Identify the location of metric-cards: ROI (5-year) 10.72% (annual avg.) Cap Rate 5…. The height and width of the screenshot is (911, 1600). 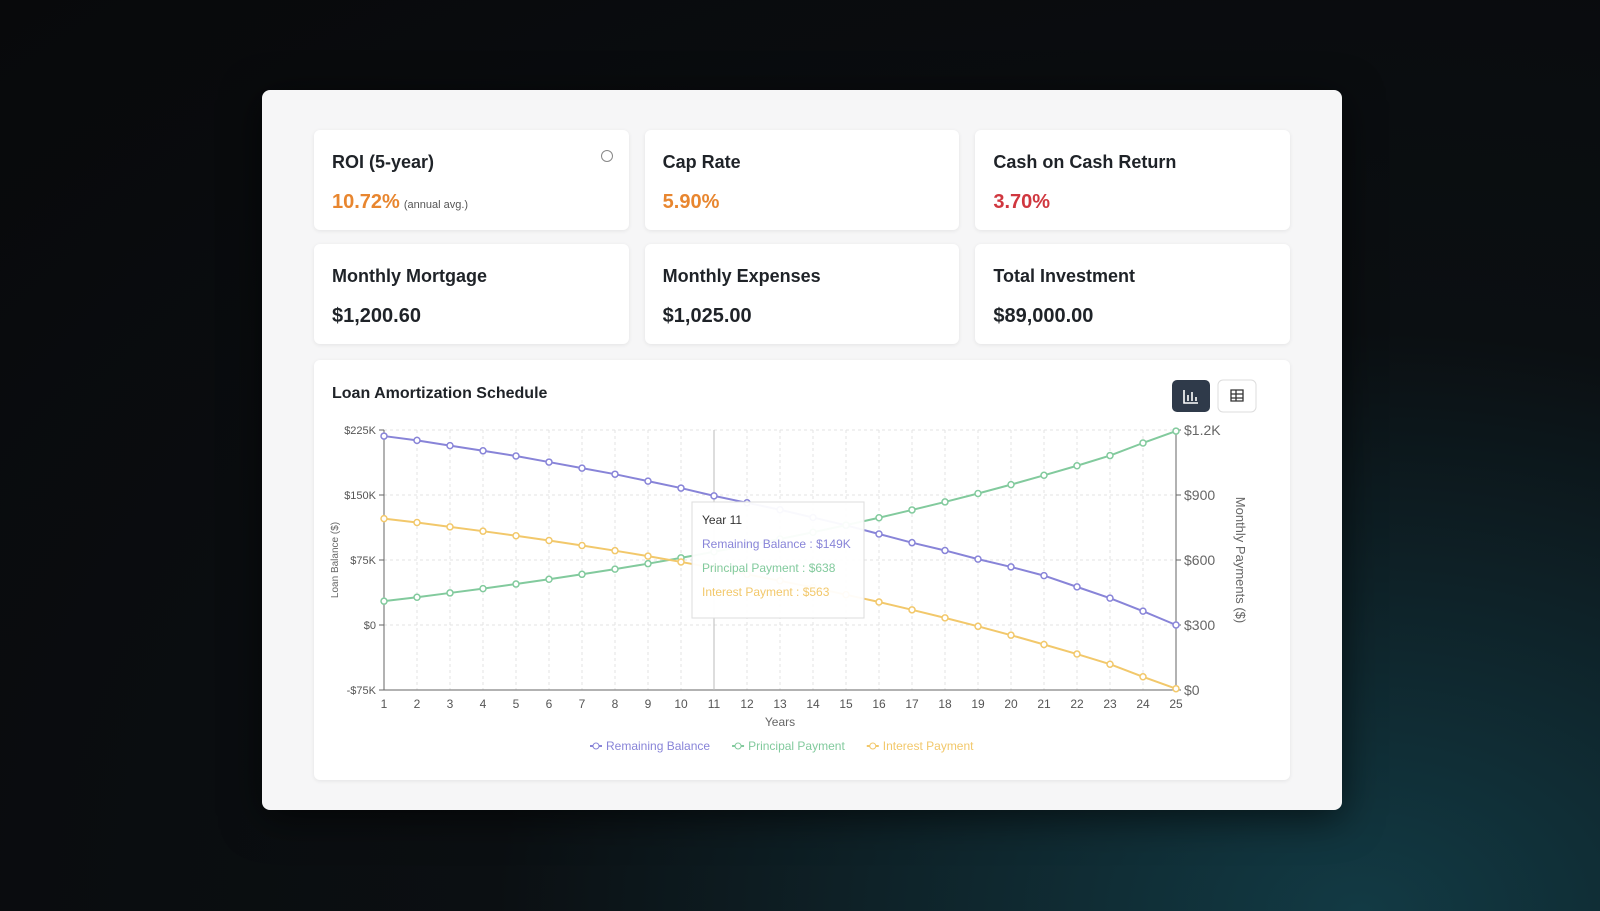
(802, 237).